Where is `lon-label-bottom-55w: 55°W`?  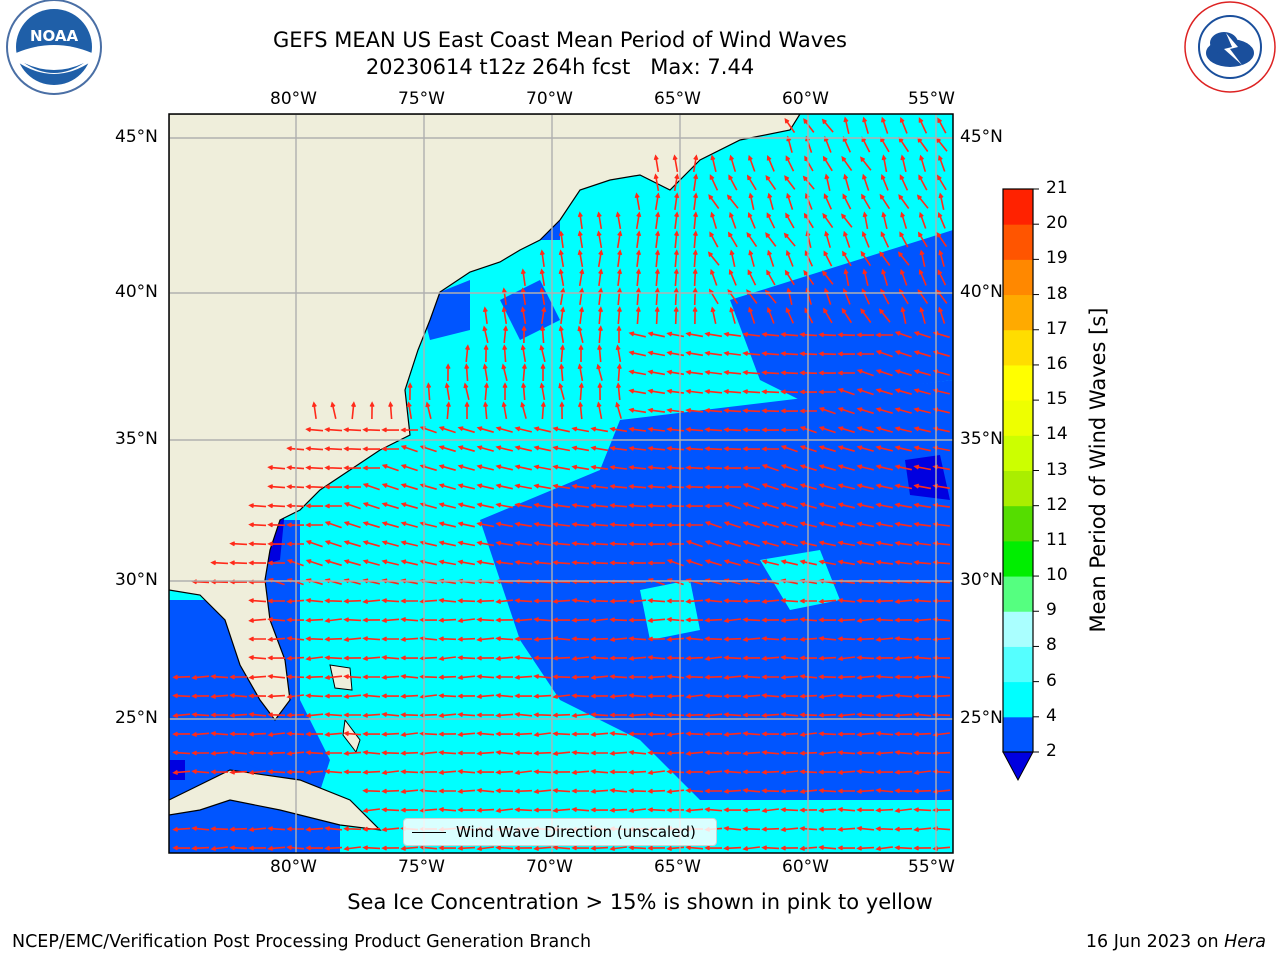
lon-label-bottom-55w: 55°W is located at coordinates (931, 867).